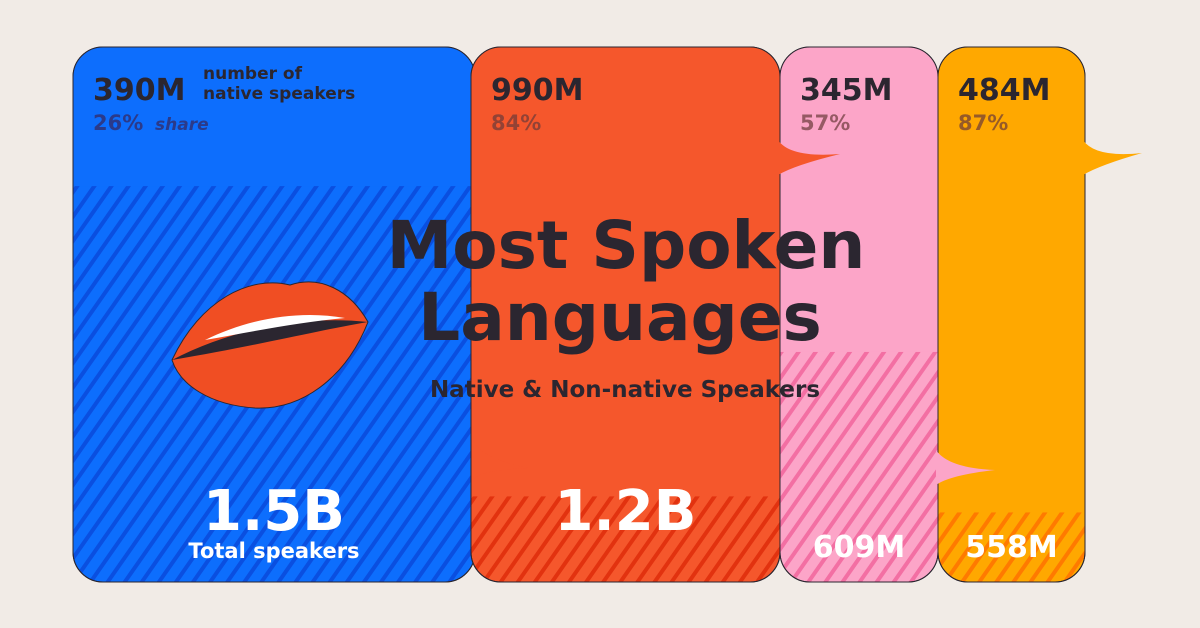  I want to click on chart-title-line2: Languages, so click(620, 317).